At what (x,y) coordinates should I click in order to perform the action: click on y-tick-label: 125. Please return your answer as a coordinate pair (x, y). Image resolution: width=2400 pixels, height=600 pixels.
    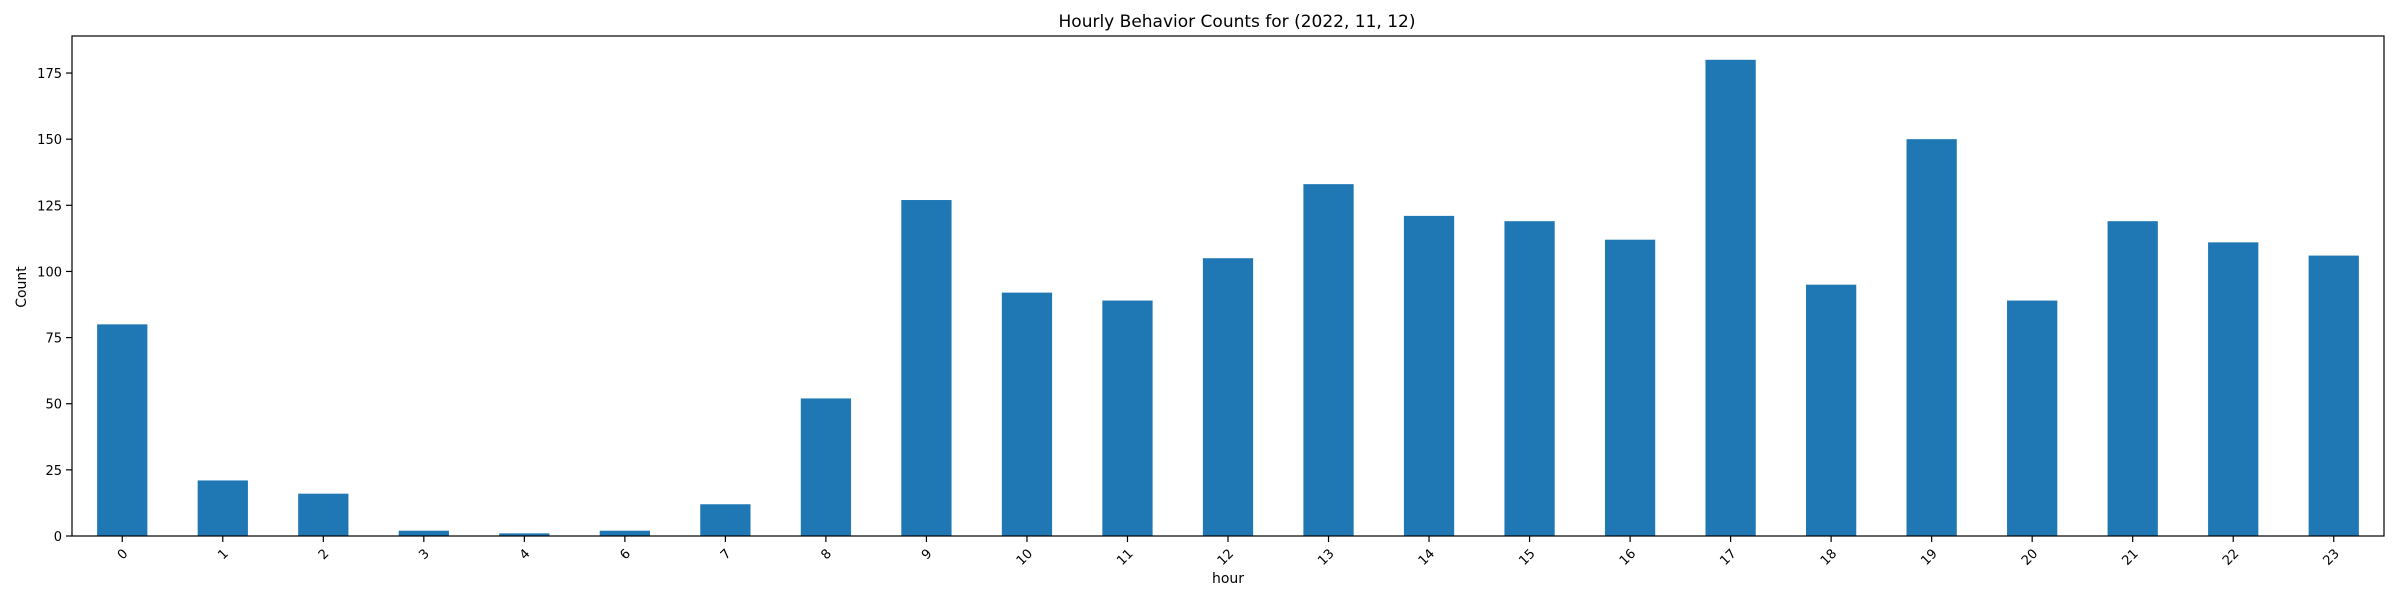
    Looking at the image, I should click on (49, 206).